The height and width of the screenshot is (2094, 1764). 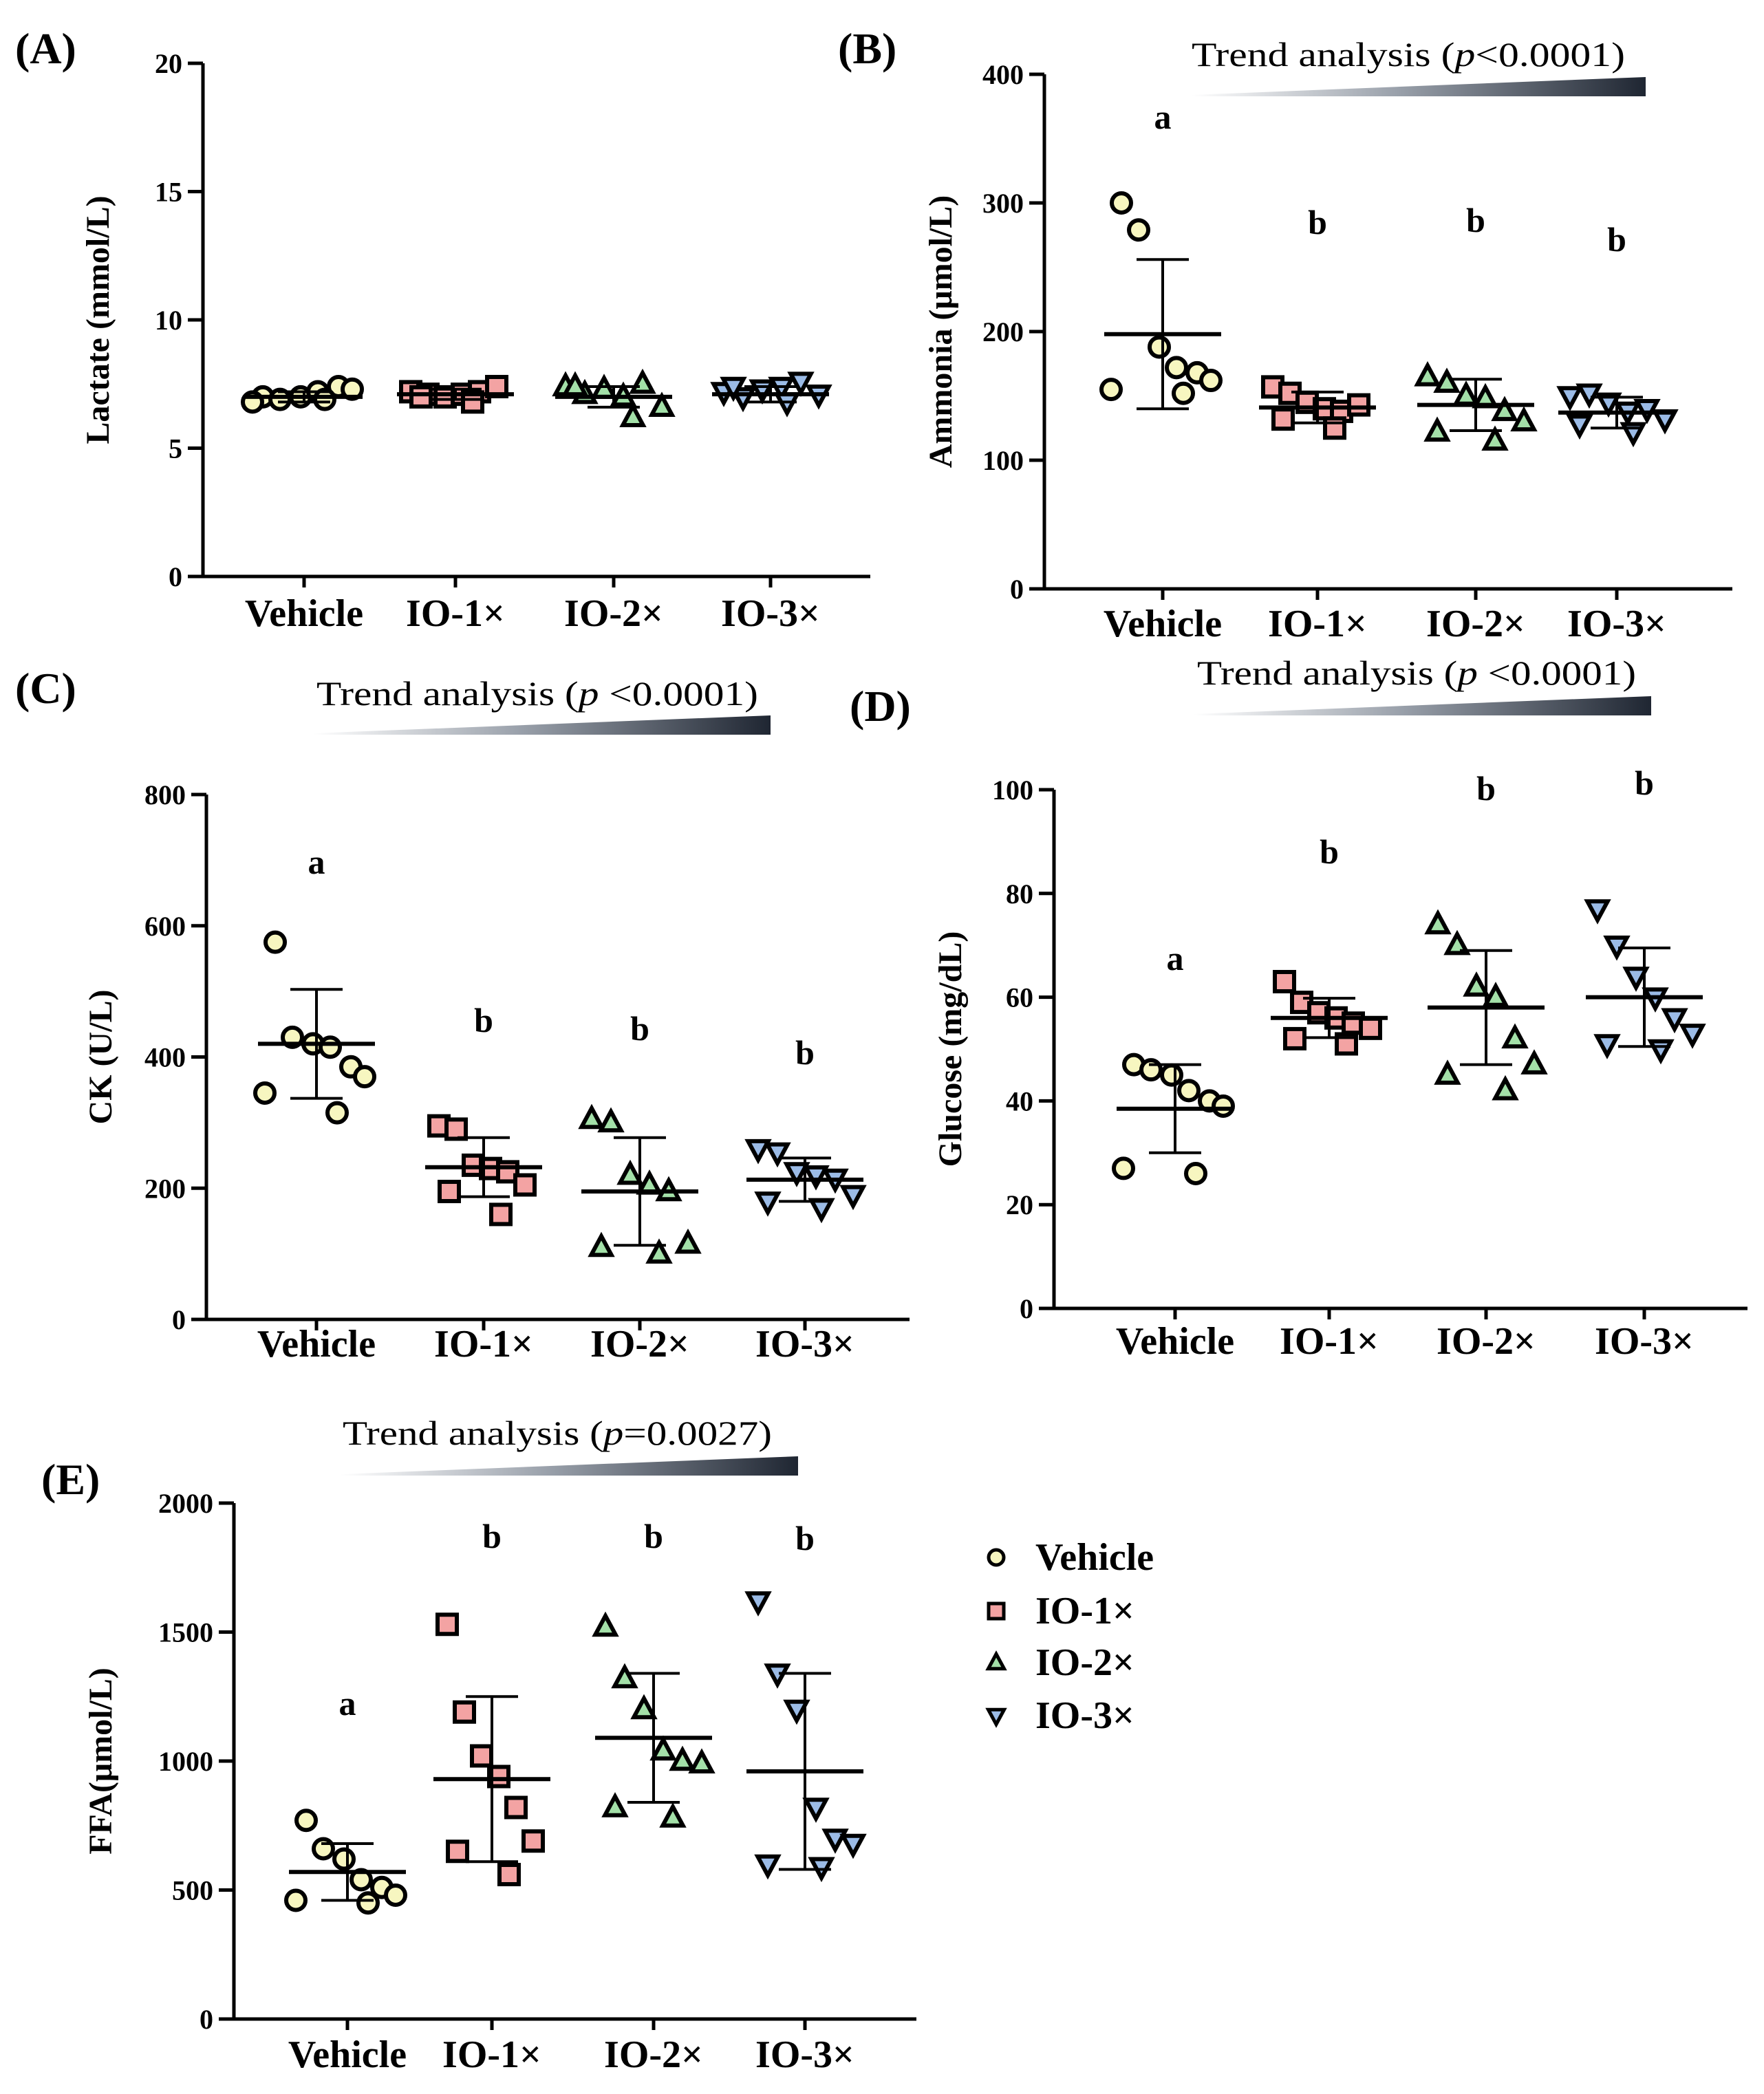 I want to click on panel-label: (D), so click(x=880, y=706).